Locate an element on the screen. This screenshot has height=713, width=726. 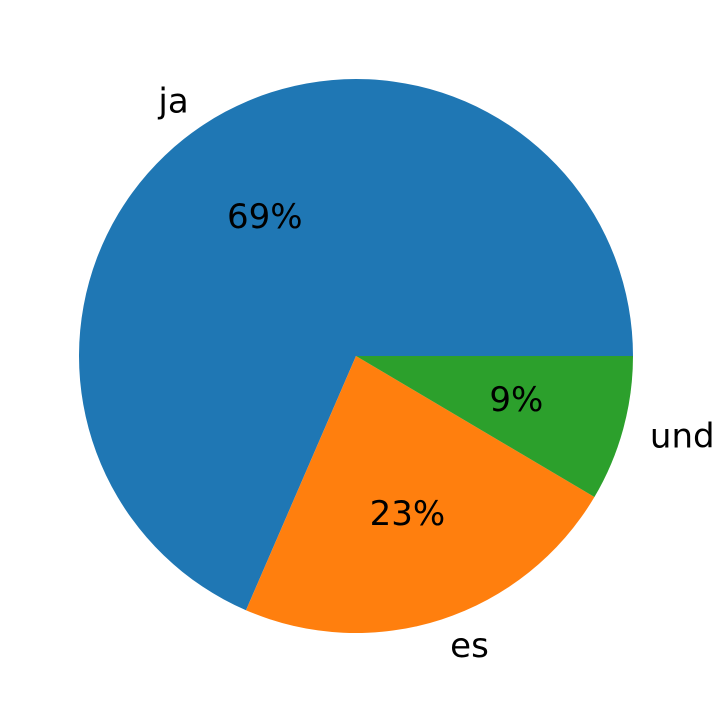
pie-category-label-und: und is located at coordinates (682, 436).